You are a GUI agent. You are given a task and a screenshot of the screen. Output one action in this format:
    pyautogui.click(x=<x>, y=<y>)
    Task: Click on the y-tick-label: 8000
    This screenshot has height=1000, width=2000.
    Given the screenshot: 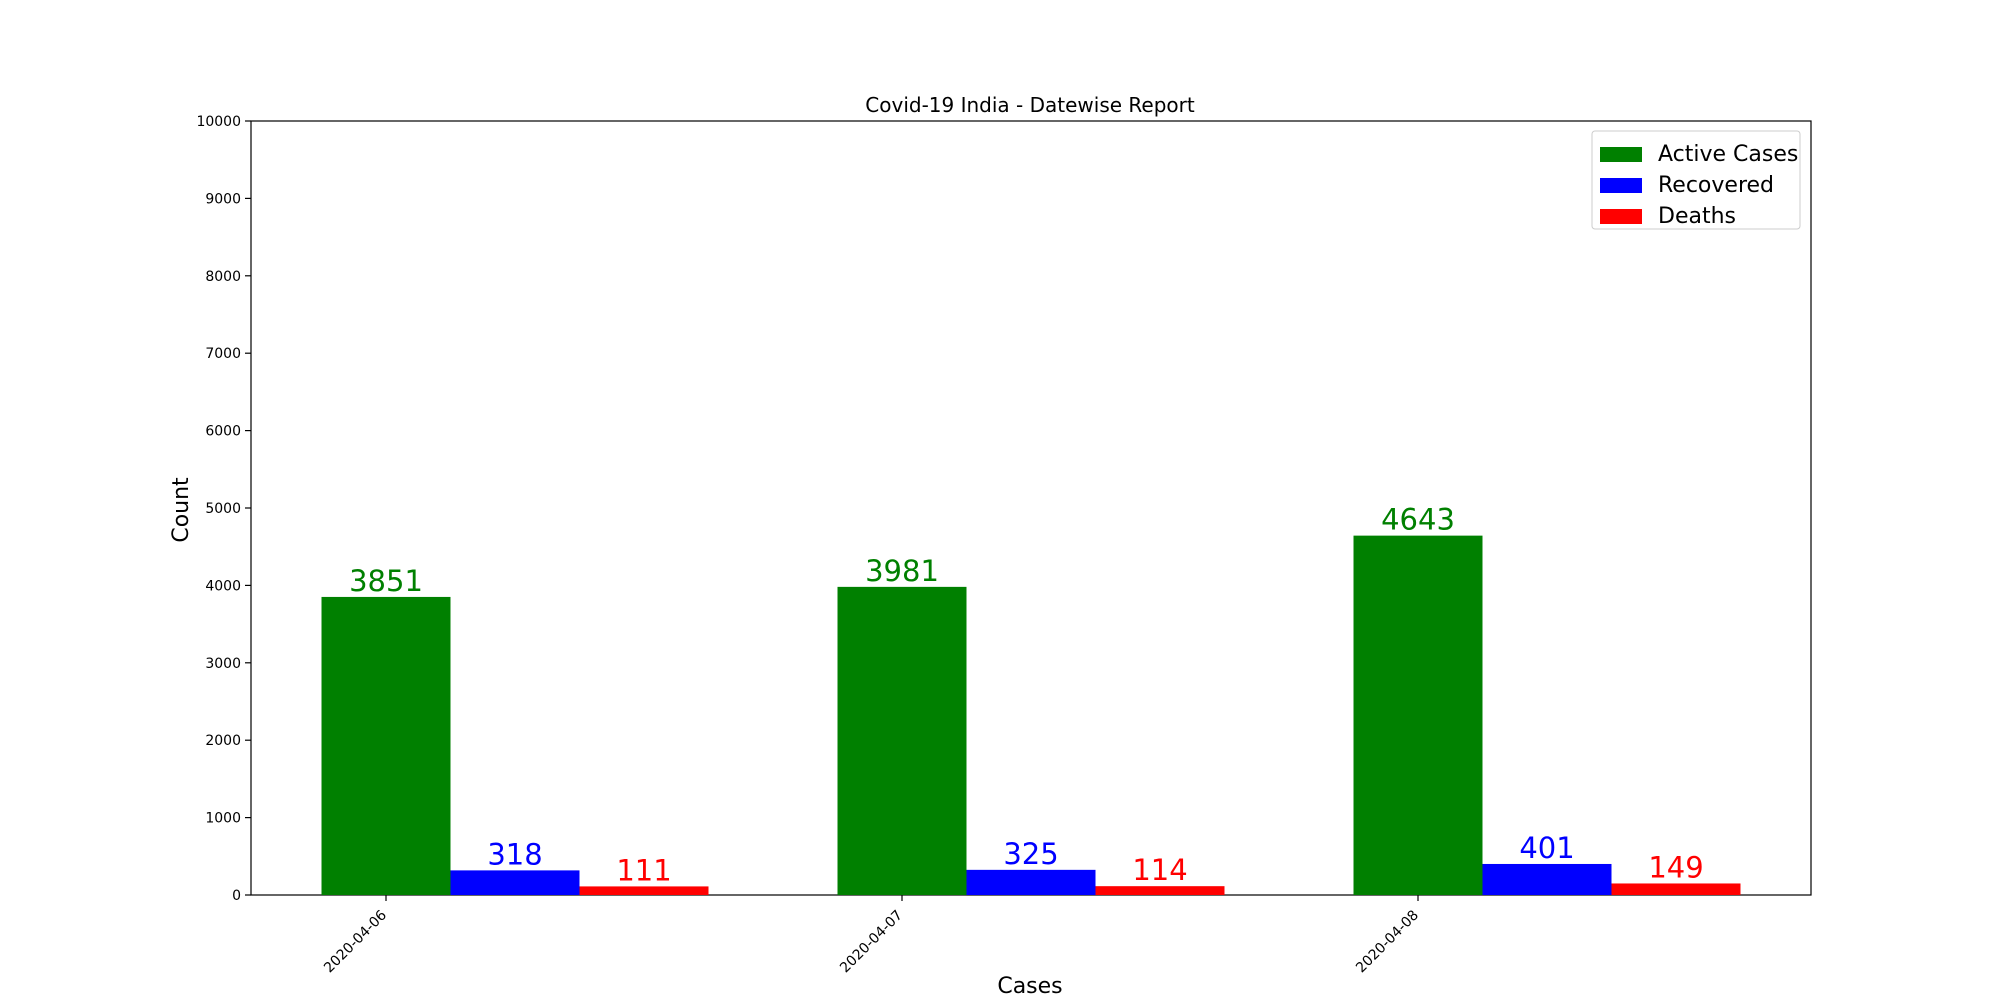 What is the action you would take?
    pyautogui.click(x=223, y=277)
    